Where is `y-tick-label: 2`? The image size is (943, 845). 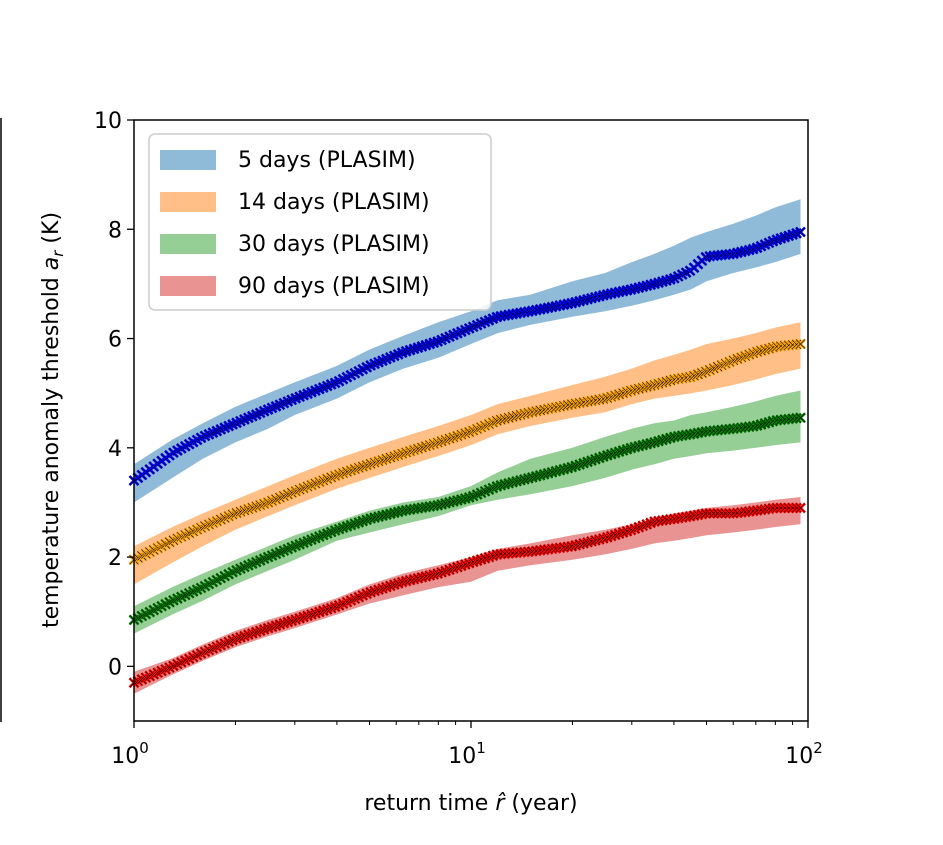 y-tick-label: 2 is located at coordinates (115, 558).